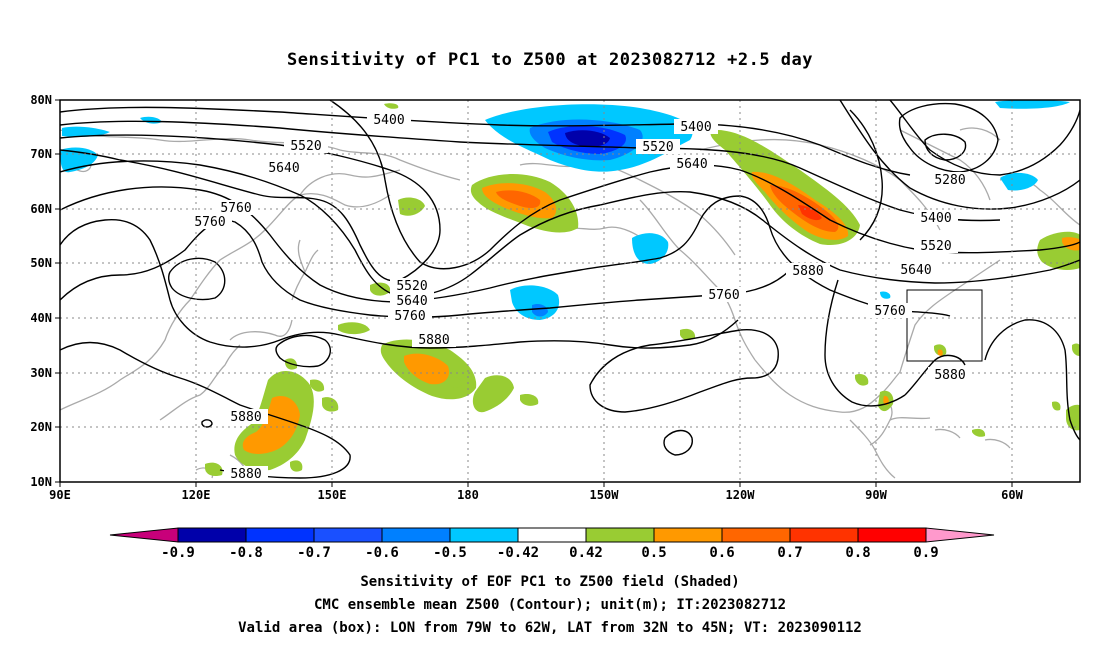 This screenshot has height=650, width=1100. I want to click on colorbar-label: 0.5, so click(653, 553).